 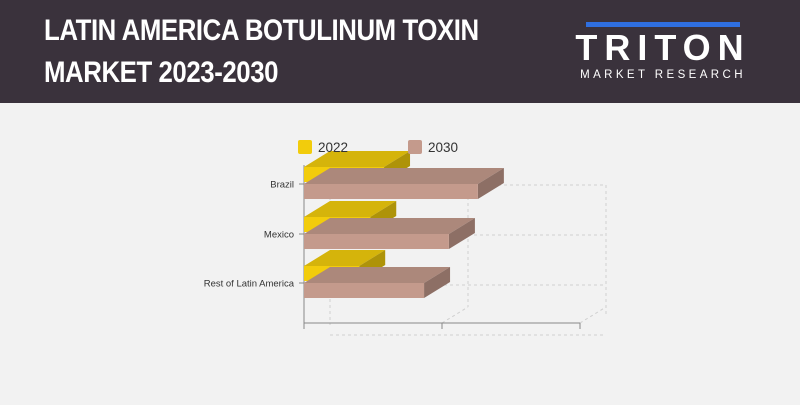 What do you see at coordinates (282, 185) in the screenshot?
I see `category-label: Brazil` at bounding box center [282, 185].